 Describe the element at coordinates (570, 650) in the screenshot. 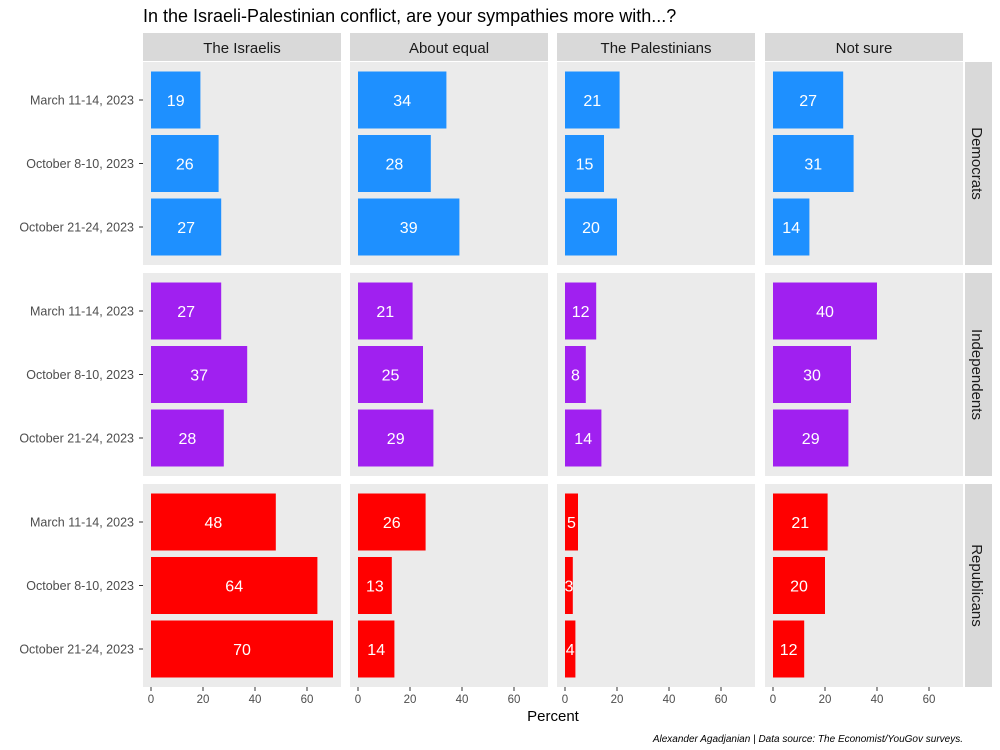

I see `data-label: 4` at that location.